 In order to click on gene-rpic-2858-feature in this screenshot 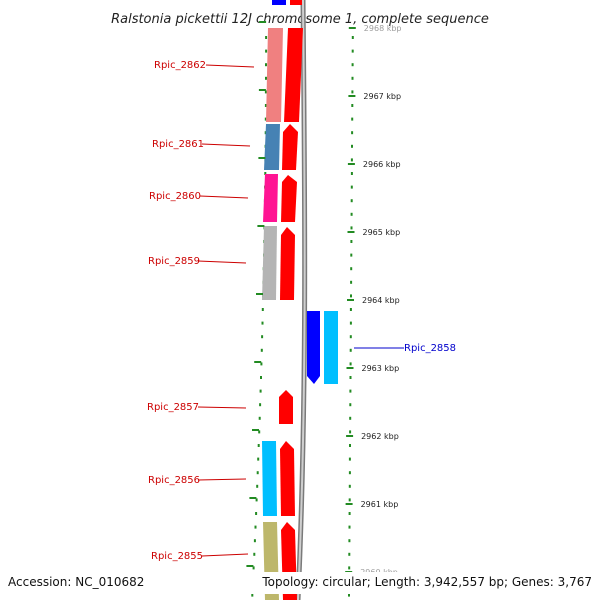, I will do `click(331, 347)`.